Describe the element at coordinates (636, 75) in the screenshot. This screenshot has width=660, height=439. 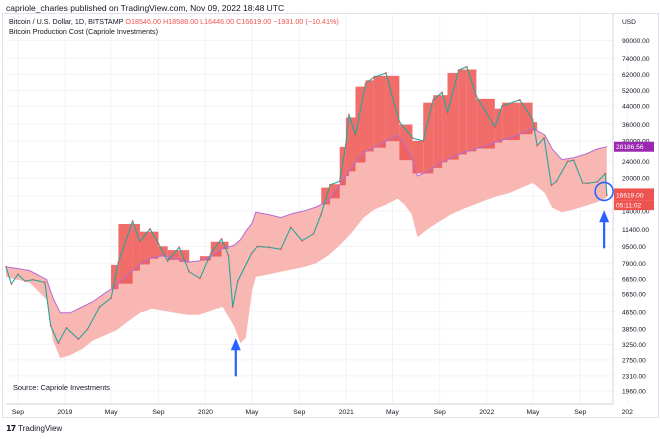
I see `y-tick-label: 62000.00` at that location.